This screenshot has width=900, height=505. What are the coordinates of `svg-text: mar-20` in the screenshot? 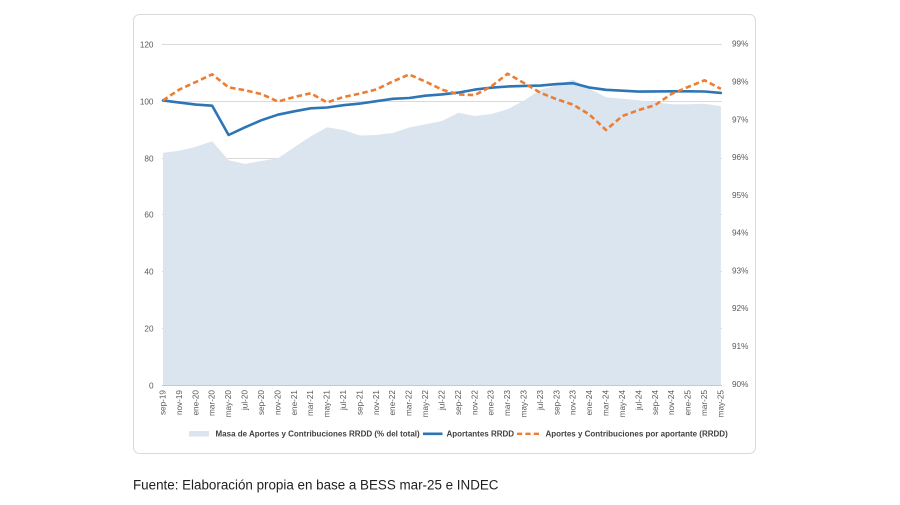 It's located at (212, 403).